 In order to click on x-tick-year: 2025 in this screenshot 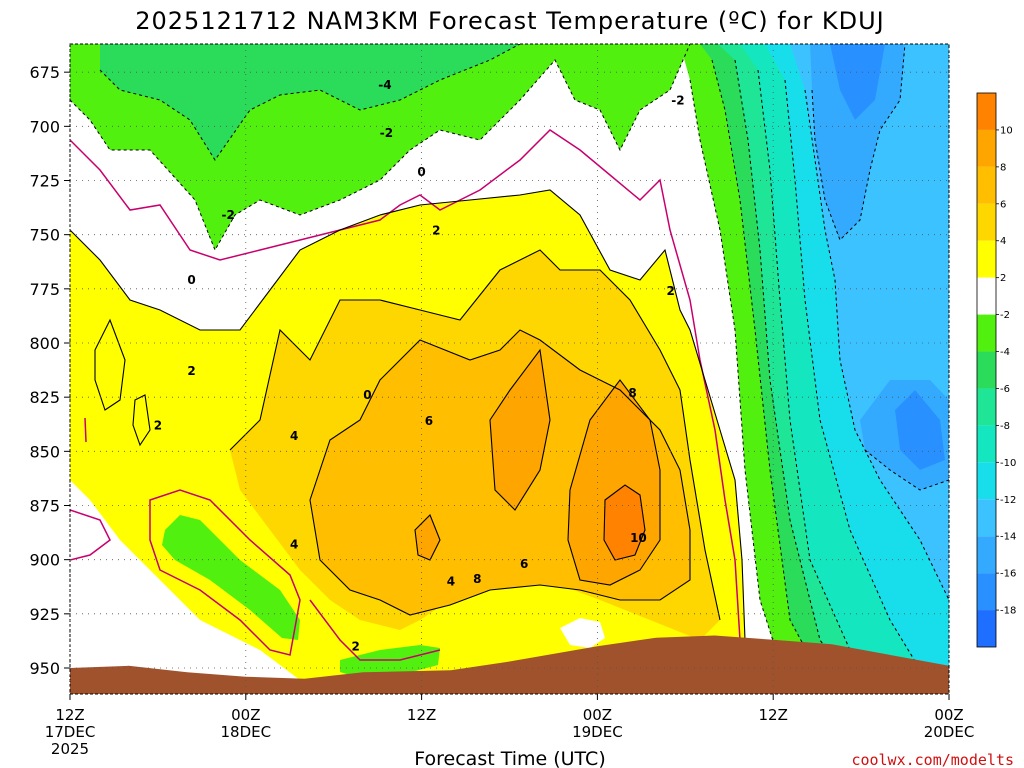, I will do `click(70, 749)`.